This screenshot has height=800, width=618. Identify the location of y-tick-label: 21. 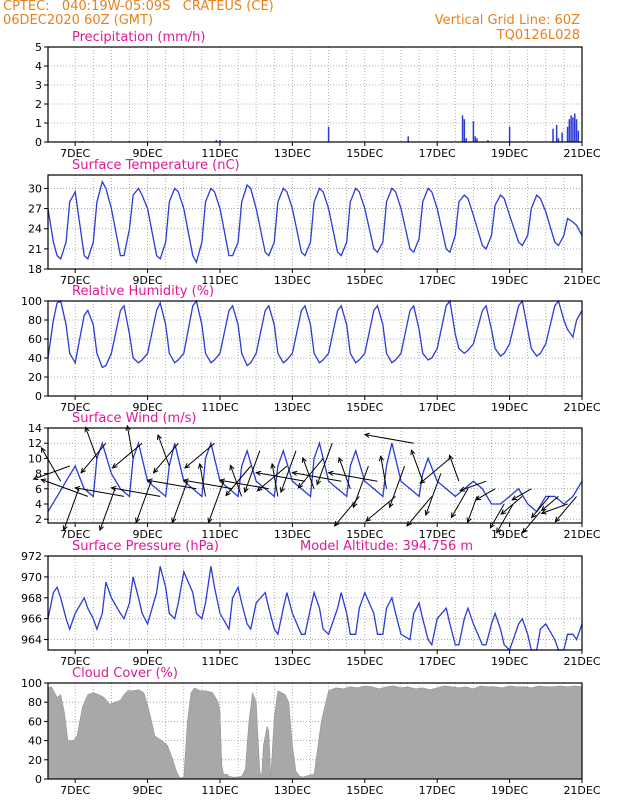
(35, 249).